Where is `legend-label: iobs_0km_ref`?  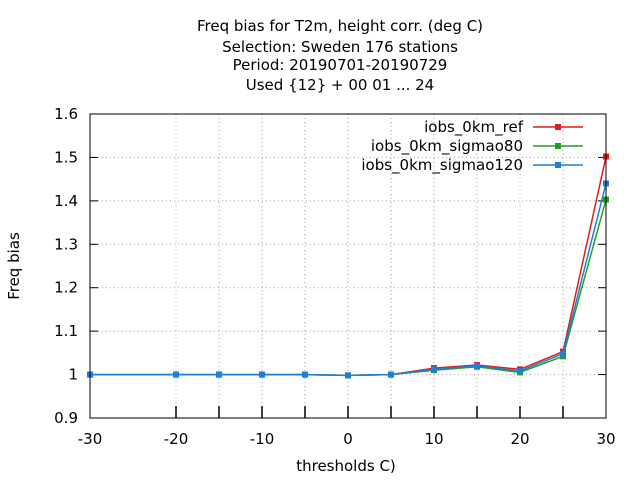 legend-label: iobs_0km_ref is located at coordinates (474, 127).